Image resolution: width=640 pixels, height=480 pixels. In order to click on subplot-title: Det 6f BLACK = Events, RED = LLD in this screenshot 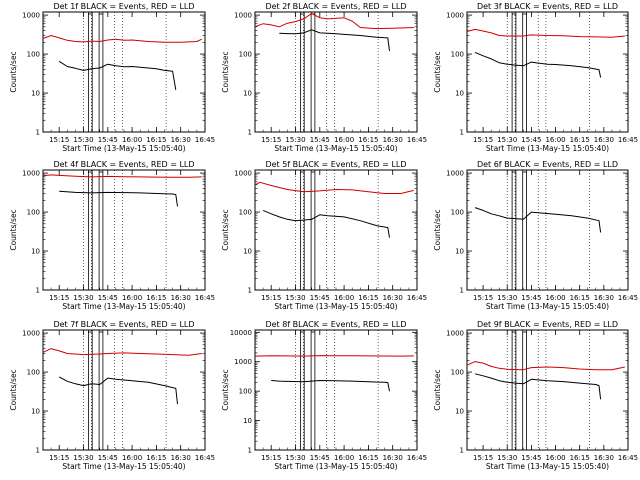, I will do `click(547, 164)`.